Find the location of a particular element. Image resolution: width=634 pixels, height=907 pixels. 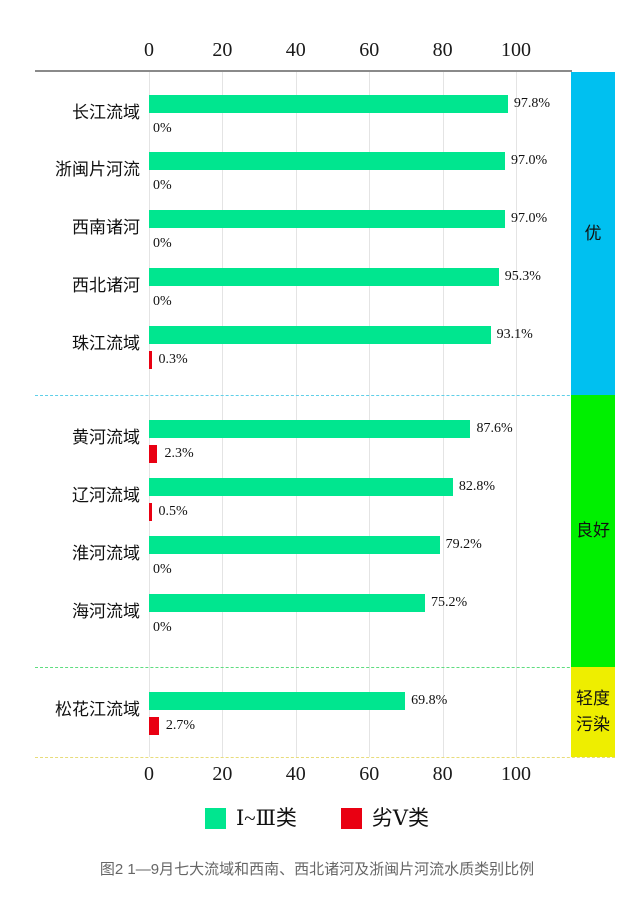

chart-legend: Ⅰ~Ⅲ类 劣Ⅴ类 is located at coordinates (317, 818).